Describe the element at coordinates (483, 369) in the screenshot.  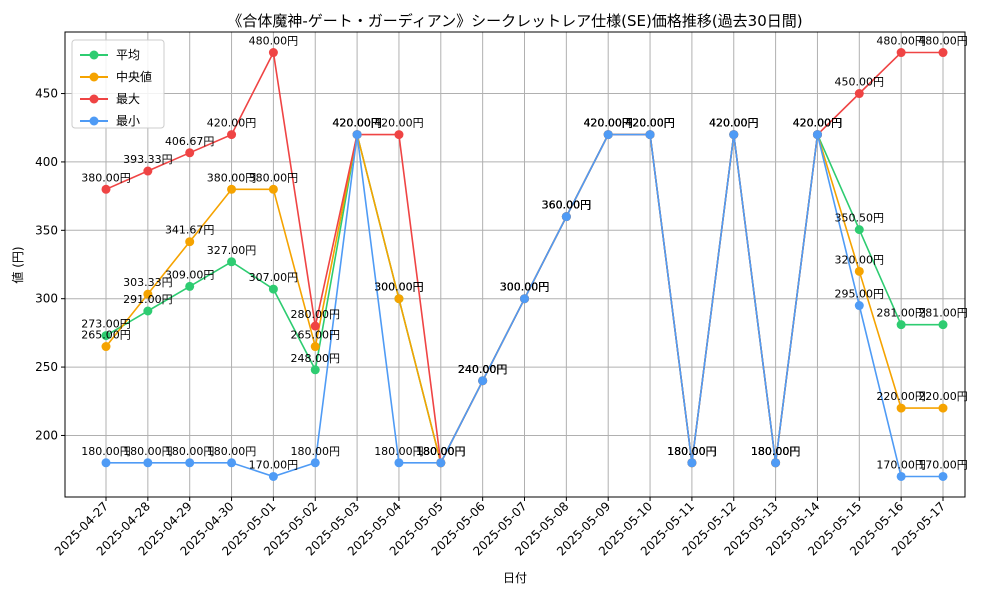
I see `data-label: 240.00円` at that location.